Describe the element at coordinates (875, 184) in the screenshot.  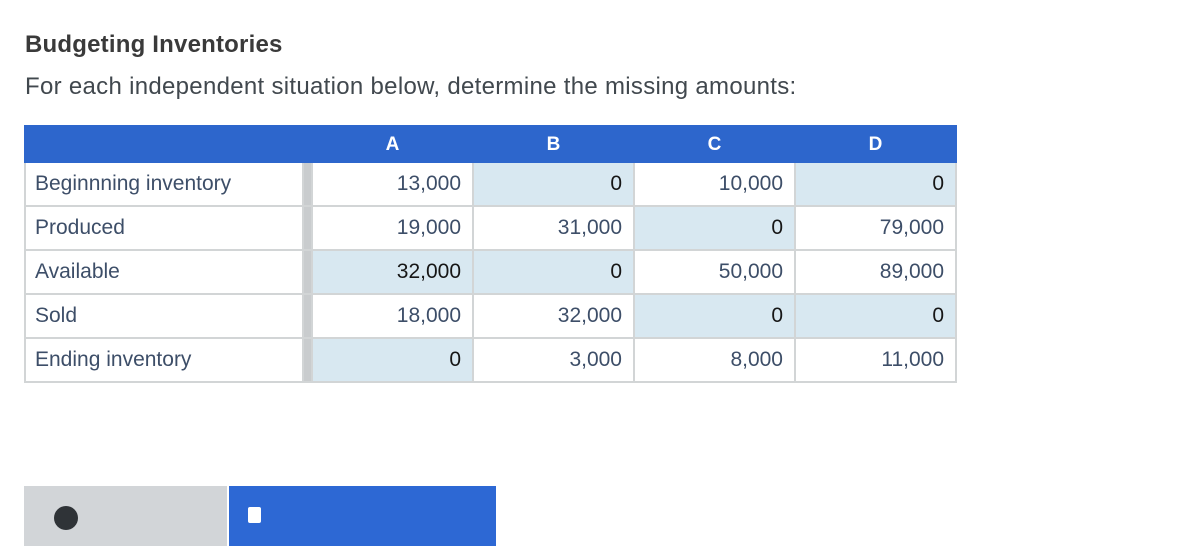
I see `cell-beginning-d: 0` at that location.